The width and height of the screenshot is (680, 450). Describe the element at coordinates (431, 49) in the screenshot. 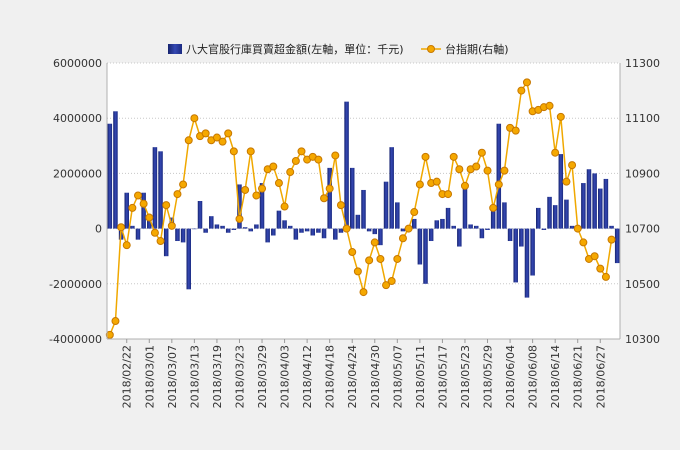

I see `legend-line-marker` at that location.